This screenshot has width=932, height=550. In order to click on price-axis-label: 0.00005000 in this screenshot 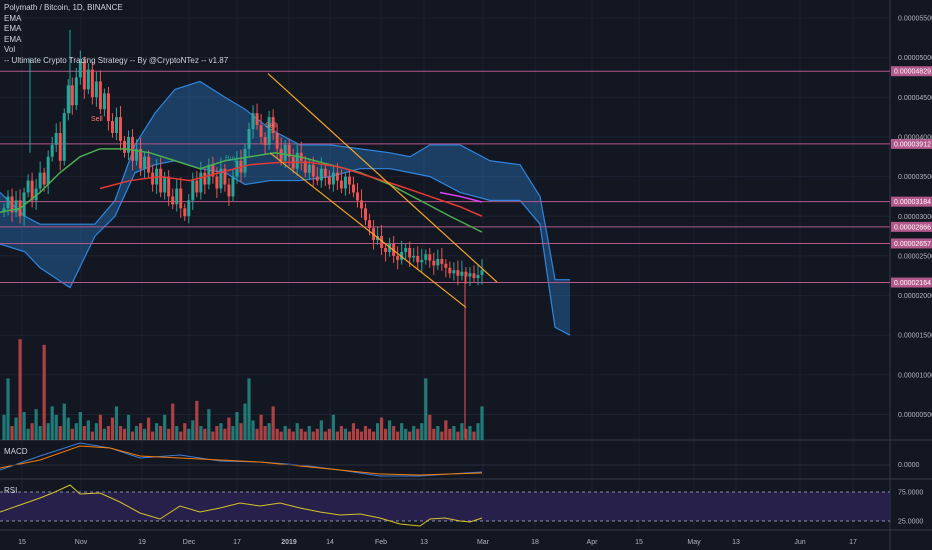, I will do `click(915, 58)`.